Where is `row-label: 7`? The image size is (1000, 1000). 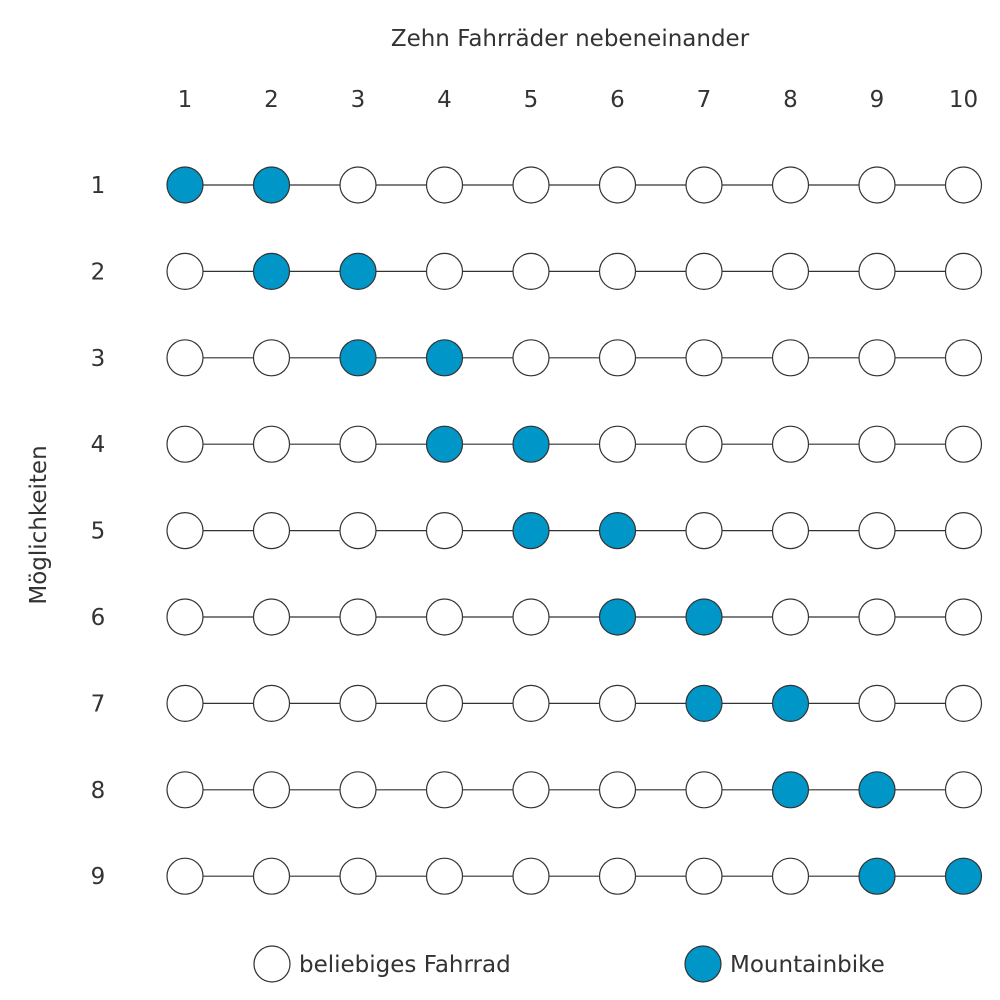 row-label: 7 is located at coordinates (98, 704).